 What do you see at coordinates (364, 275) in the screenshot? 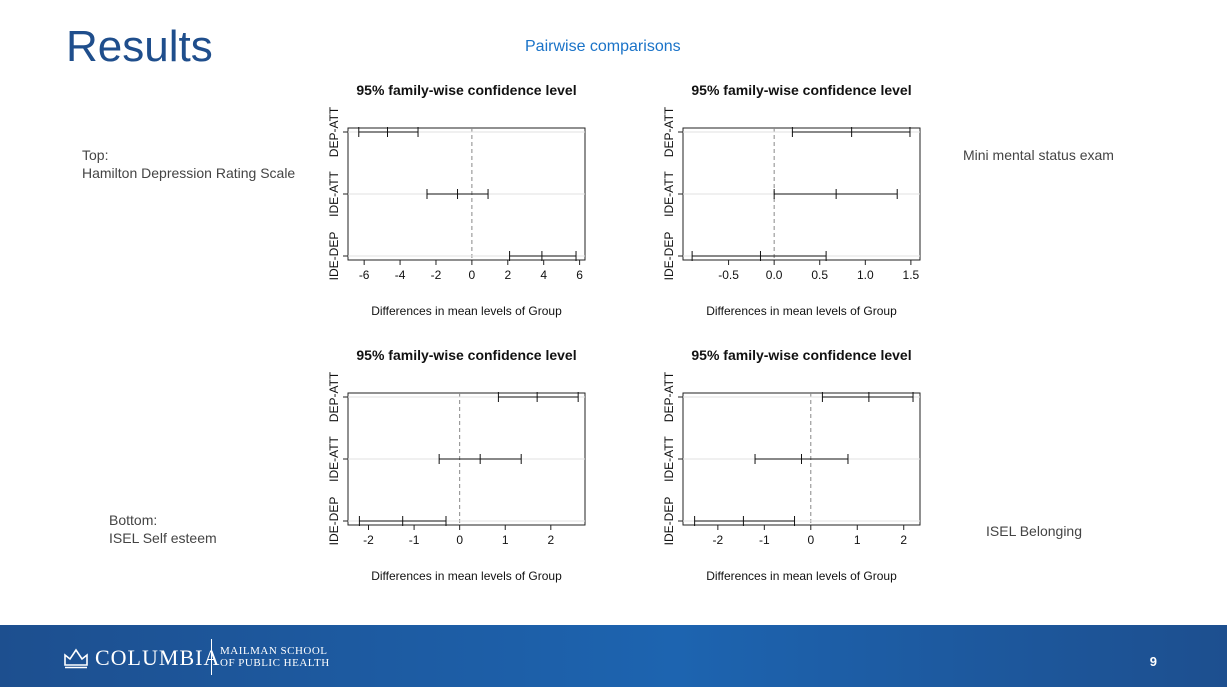
I see `x-tick-label: -6` at bounding box center [364, 275].